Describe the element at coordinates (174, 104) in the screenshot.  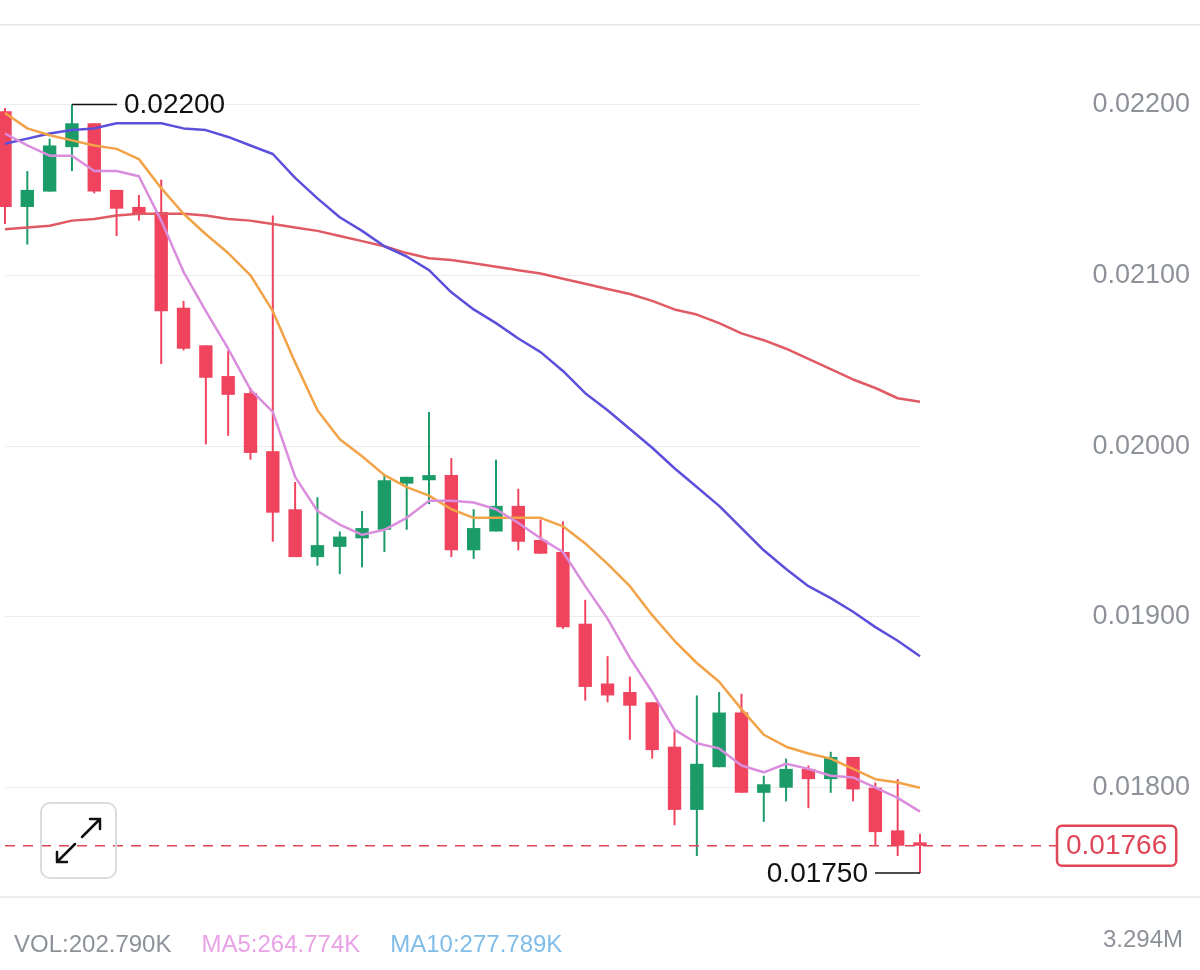
I see `annotation: 0.02200` at that location.